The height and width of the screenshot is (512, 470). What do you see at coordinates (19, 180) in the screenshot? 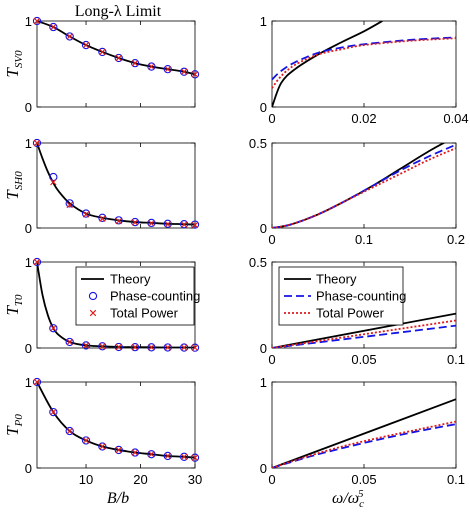
I see `y-axis-label-sub: SH0` at bounding box center [19, 180].